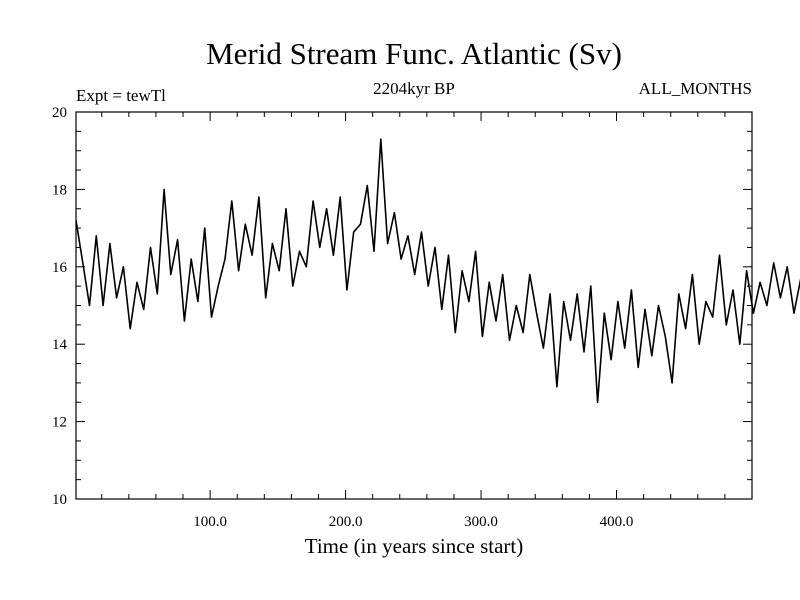 This screenshot has height=600, width=800. Describe the element at coordinates (60, 345) in the screenshot. I see `y-tick-label: 14` at that location.